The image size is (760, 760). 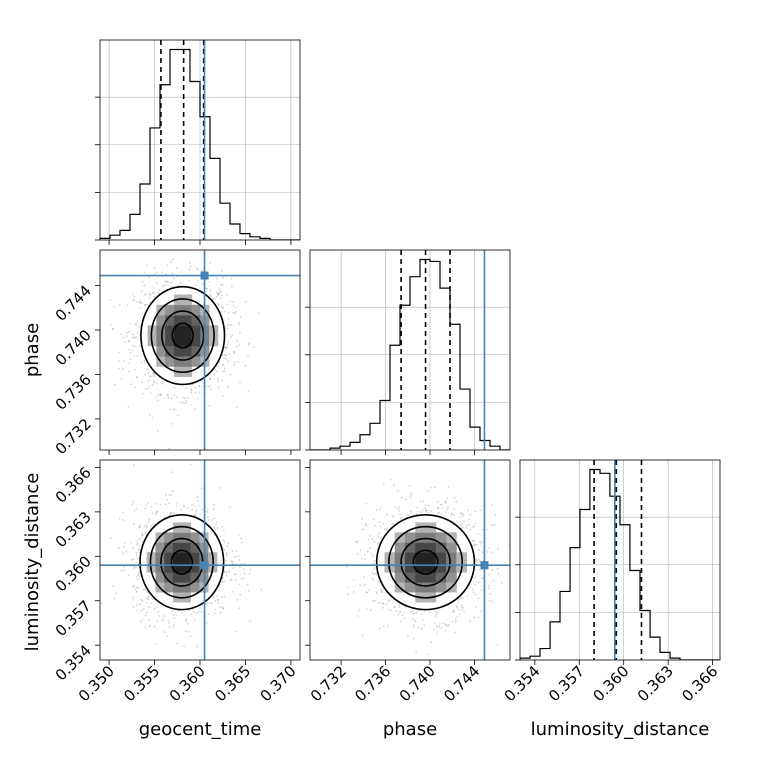 I want to click on y-tick-label-phase-0: 0.732, so click(x=73, y=436).